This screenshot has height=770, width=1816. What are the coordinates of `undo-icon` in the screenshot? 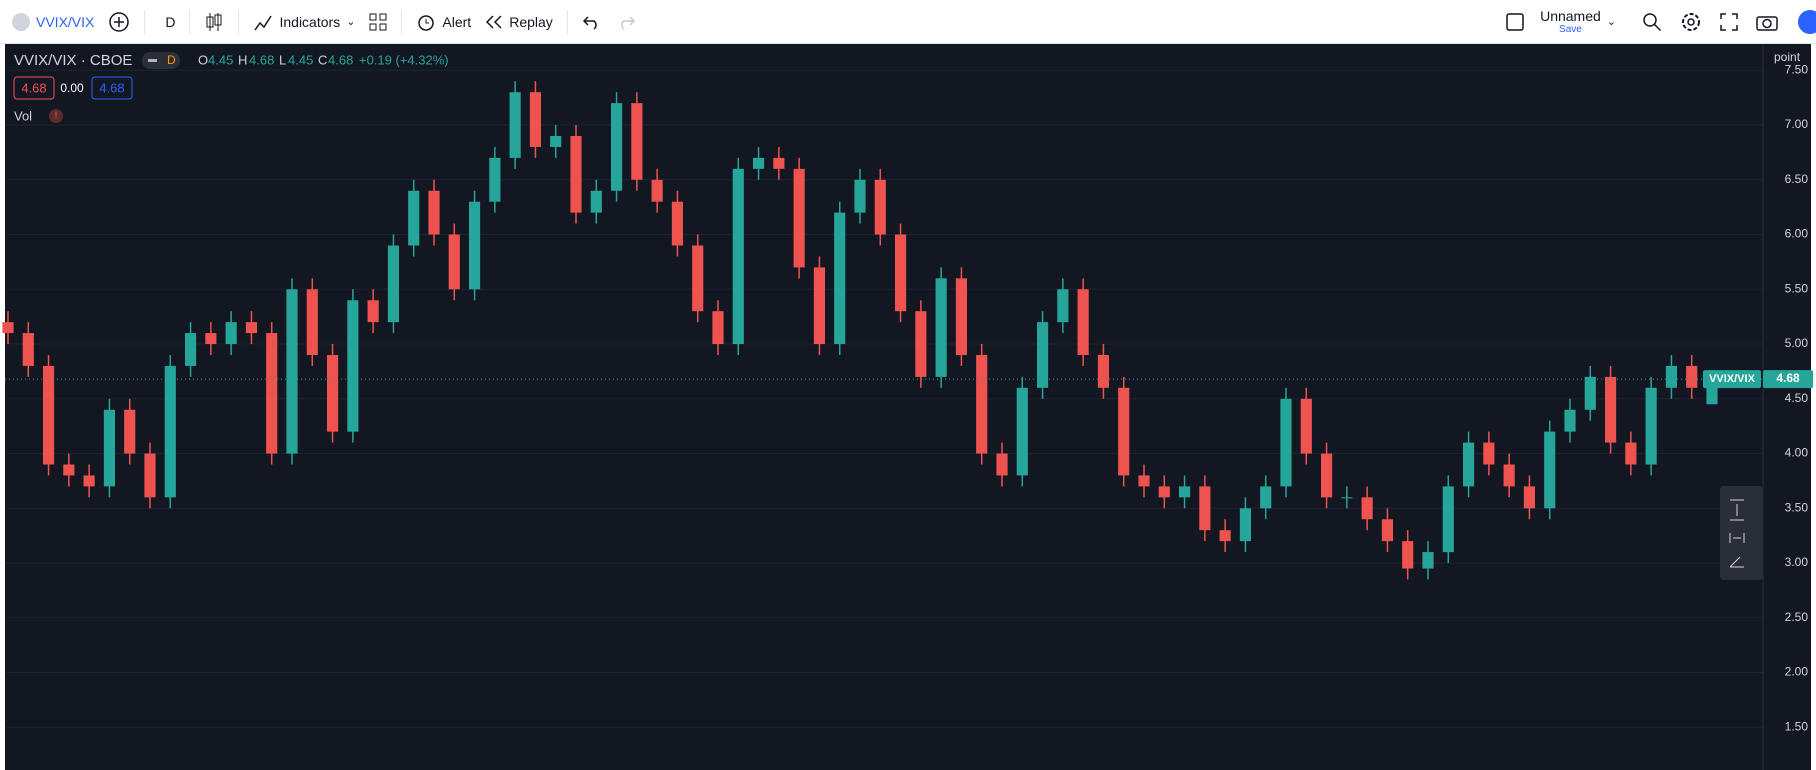 It's located at (589, 22).